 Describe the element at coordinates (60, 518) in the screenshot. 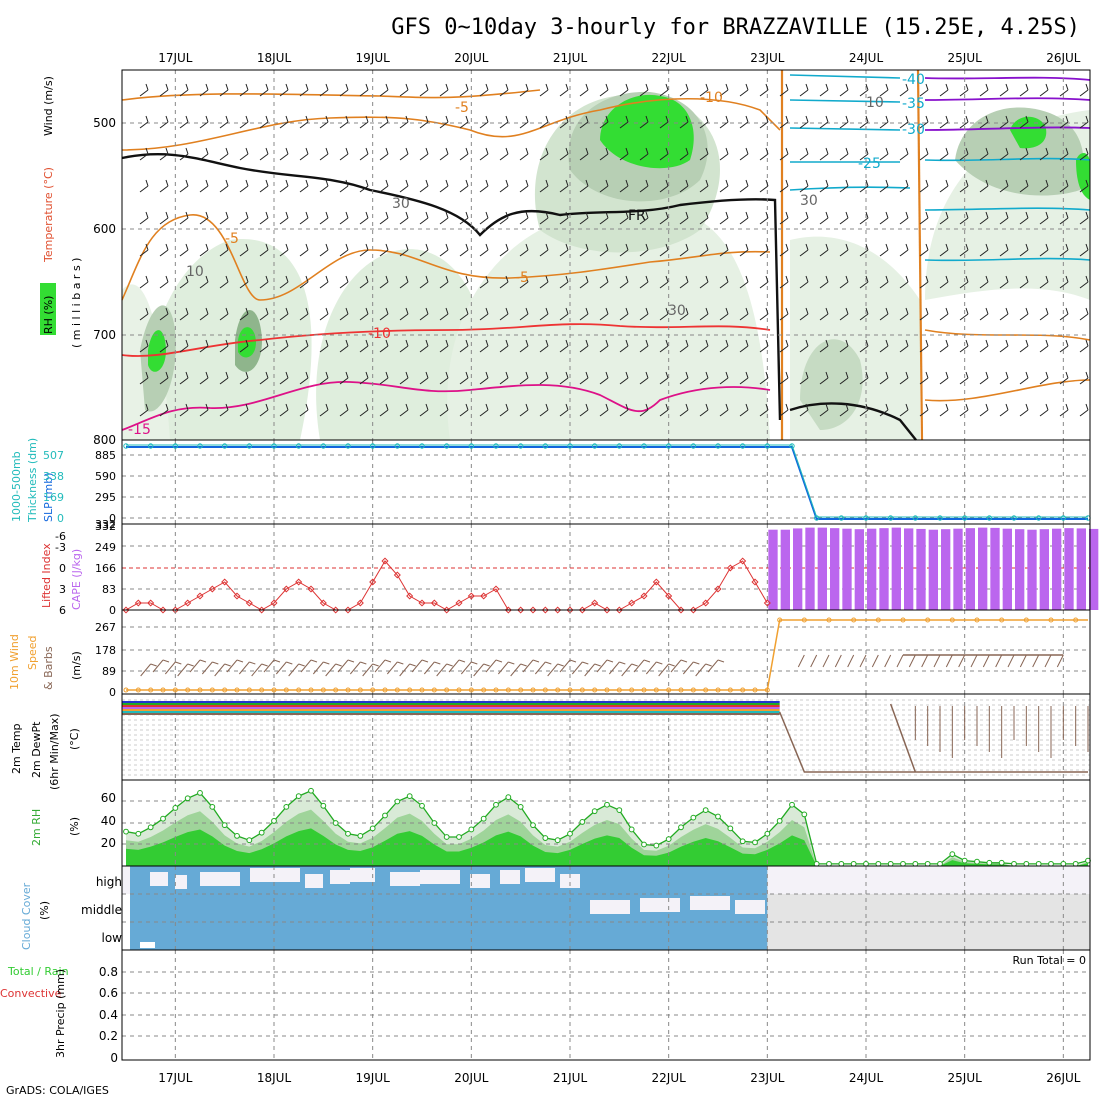

I see `thickness-tick: 0` at that location.